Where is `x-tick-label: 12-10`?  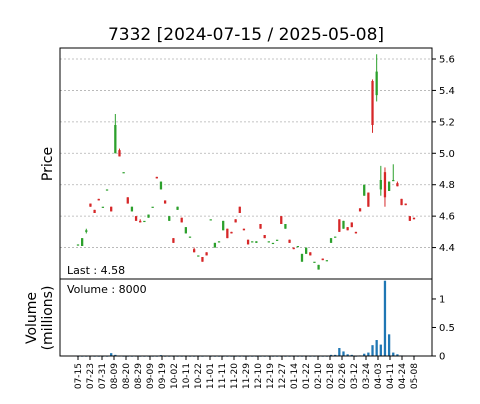
x-tick-label: 12-10 is located at coordinates (259, 376).